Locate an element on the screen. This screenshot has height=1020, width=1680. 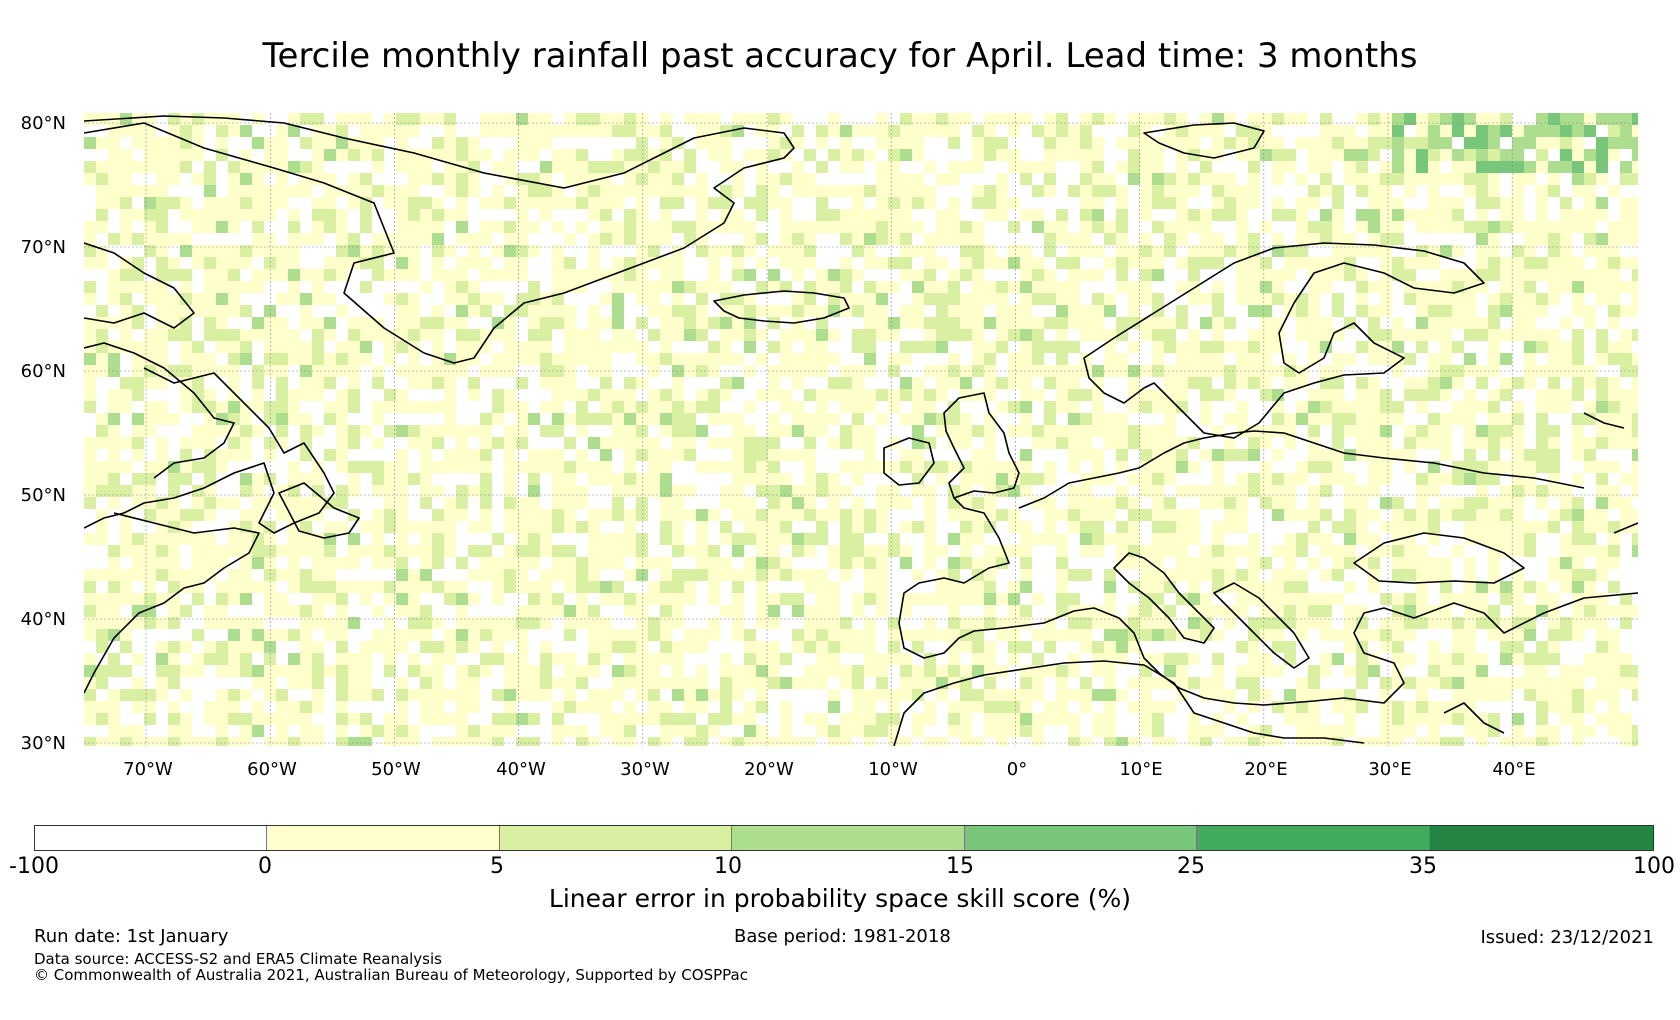
britain-coastline is located at coordinates (981, 445).